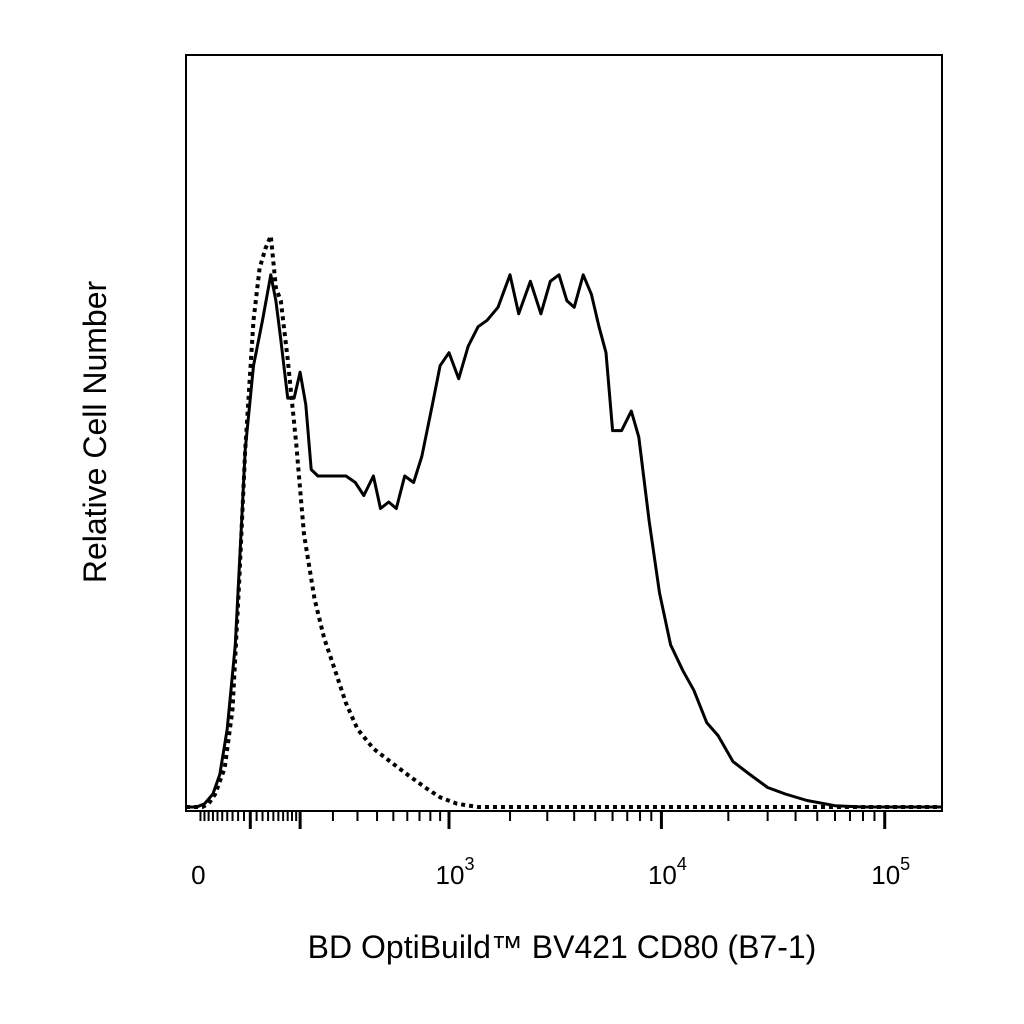 Image resolution: width=1024 pixels, height=1024 pixels. Describe the element at coordinates (890, 872) in the screenshot. I see `x-tick-label: 10⁵` at that location.